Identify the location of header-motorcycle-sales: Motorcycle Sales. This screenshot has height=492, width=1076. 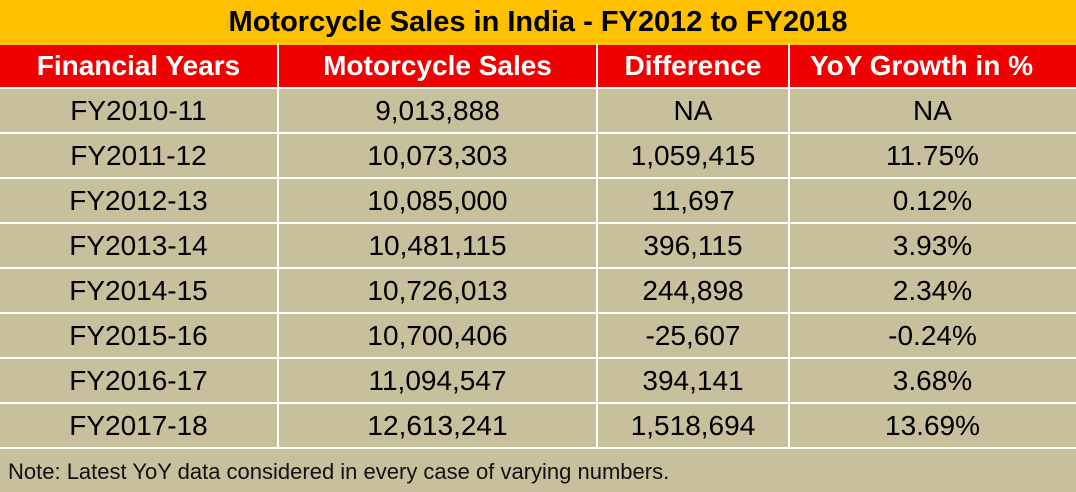
(437, 66).